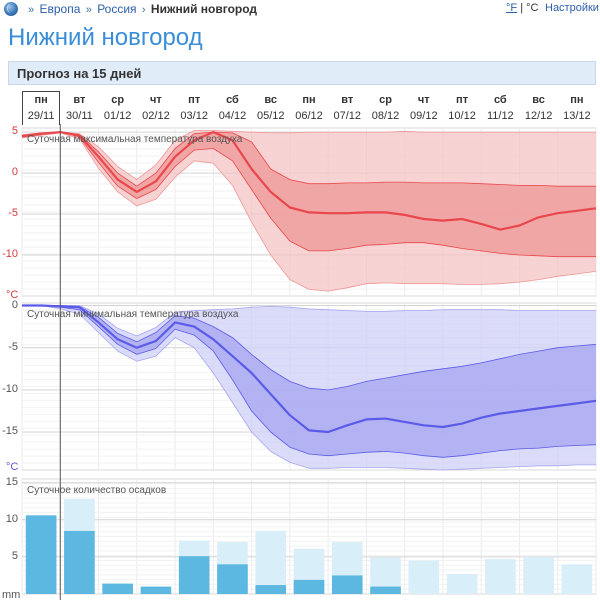  I want to click on day-date: 12/12, so click(538, 116).